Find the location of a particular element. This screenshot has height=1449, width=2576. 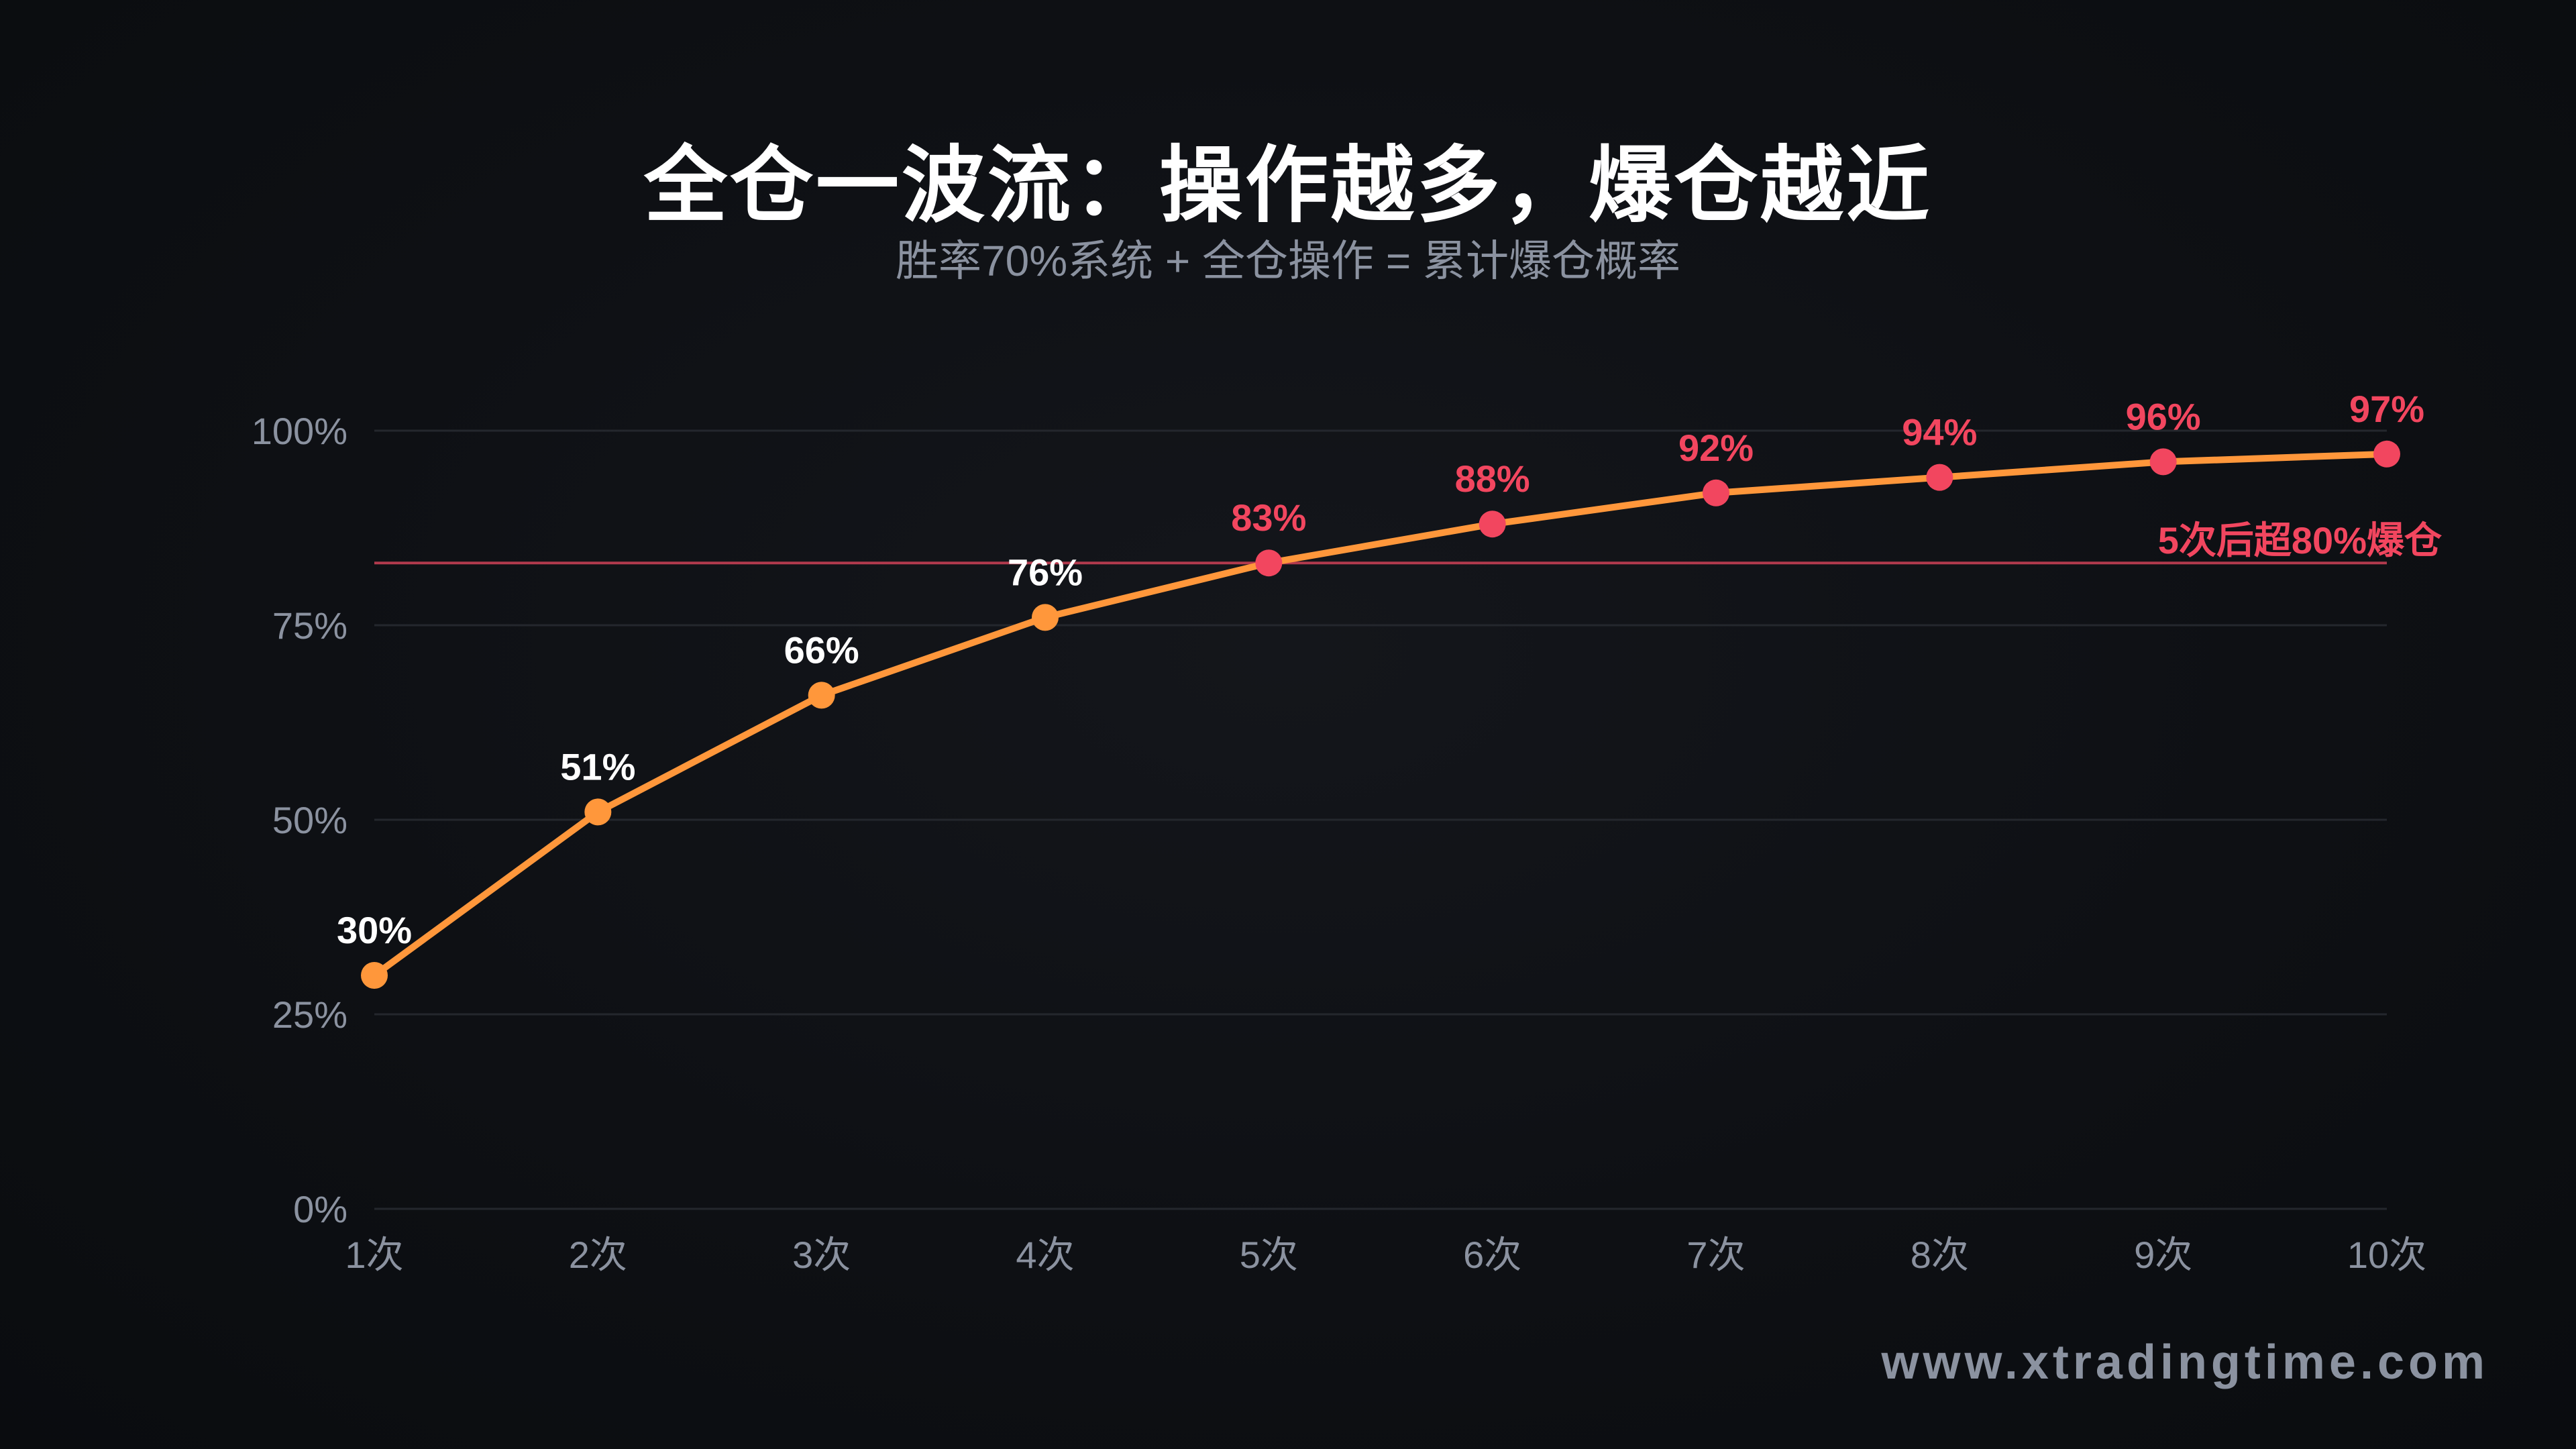

x-tick-label: 5次 is located at coordinates (1269, 1255).